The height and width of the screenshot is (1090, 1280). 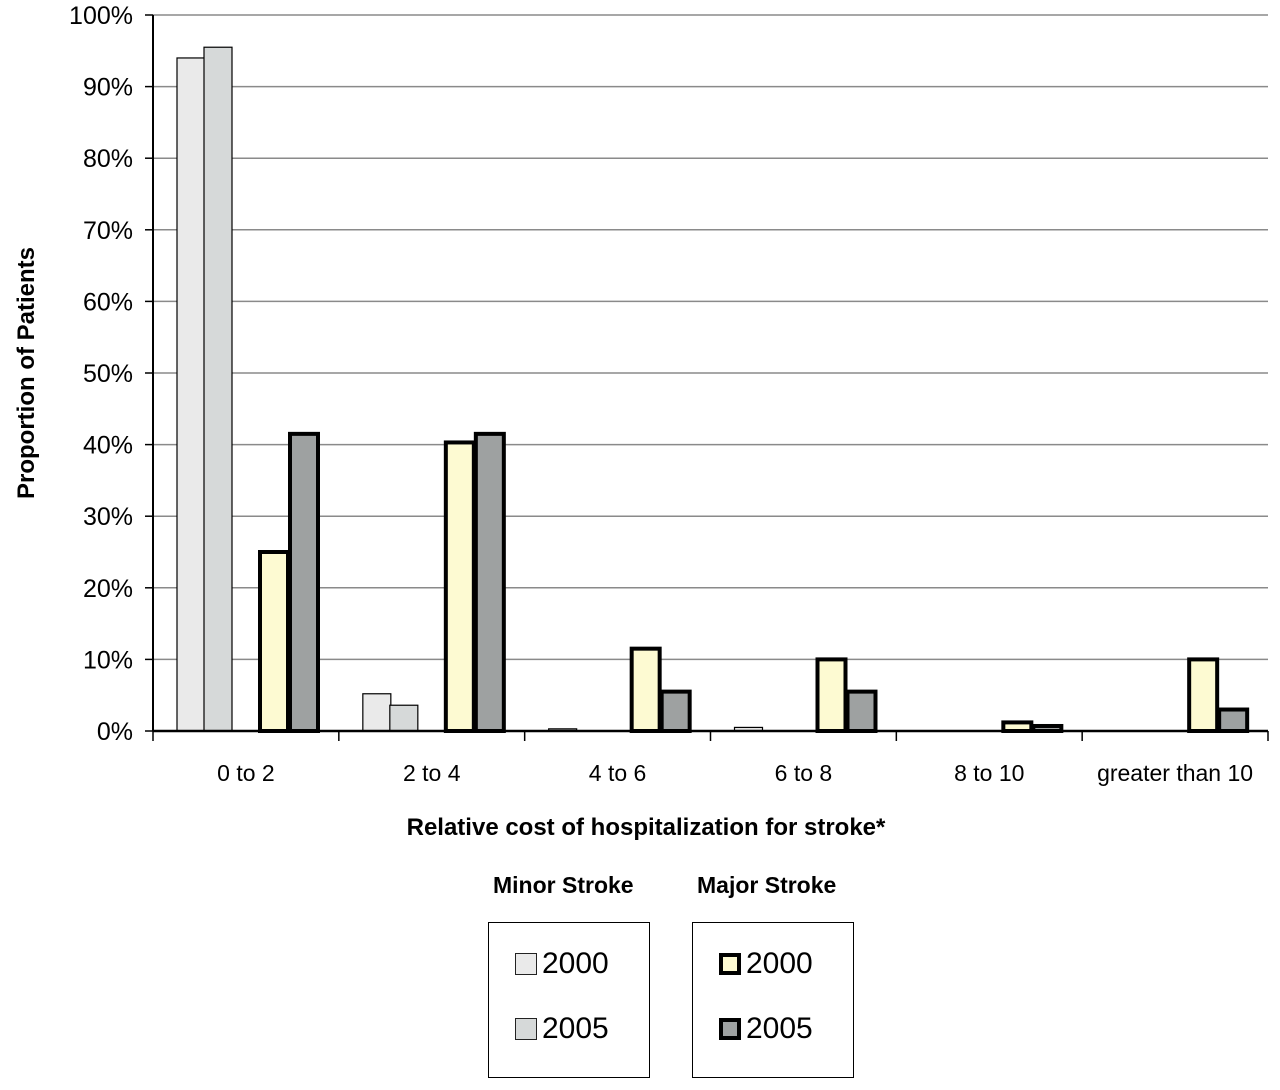 What do you see at coordinates (432, 773) in the screenshot?
I see `x-tick-label: 2 to 4` at bounding box center [432, 773].